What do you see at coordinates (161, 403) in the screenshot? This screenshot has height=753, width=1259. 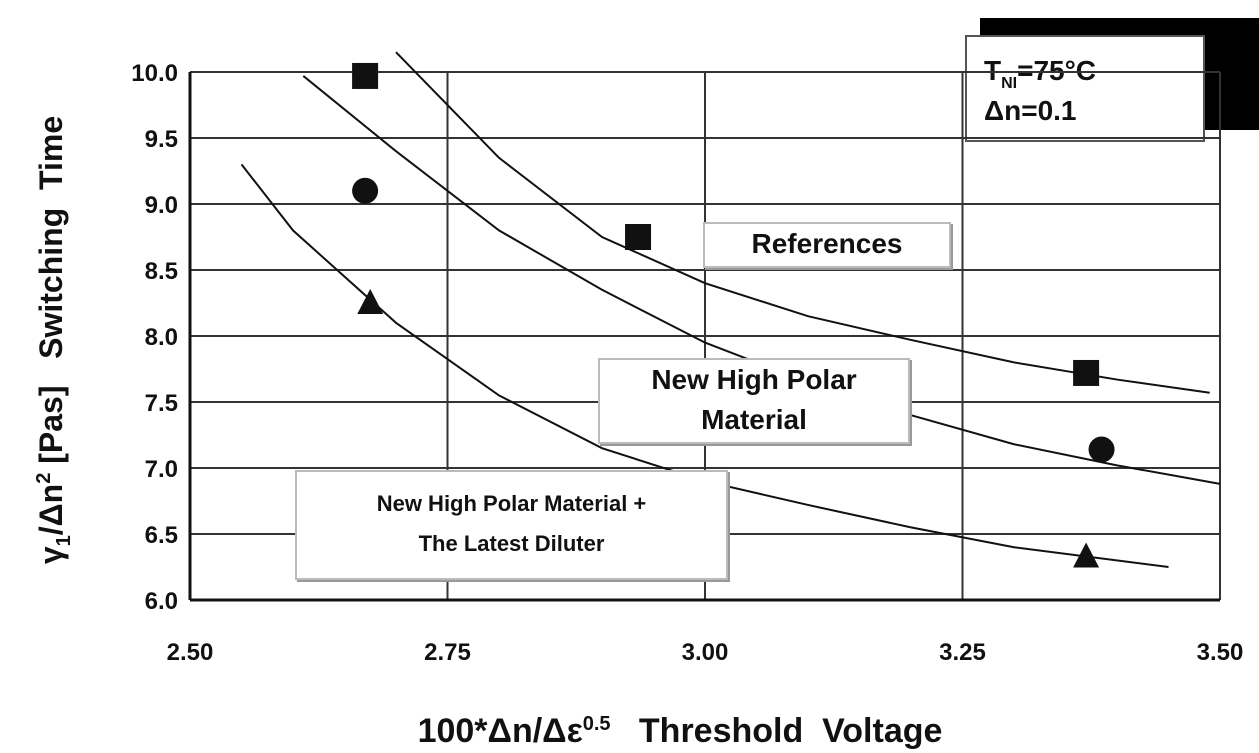 I see `y-tick-label: 7.5` at bounding box center [161, 403].